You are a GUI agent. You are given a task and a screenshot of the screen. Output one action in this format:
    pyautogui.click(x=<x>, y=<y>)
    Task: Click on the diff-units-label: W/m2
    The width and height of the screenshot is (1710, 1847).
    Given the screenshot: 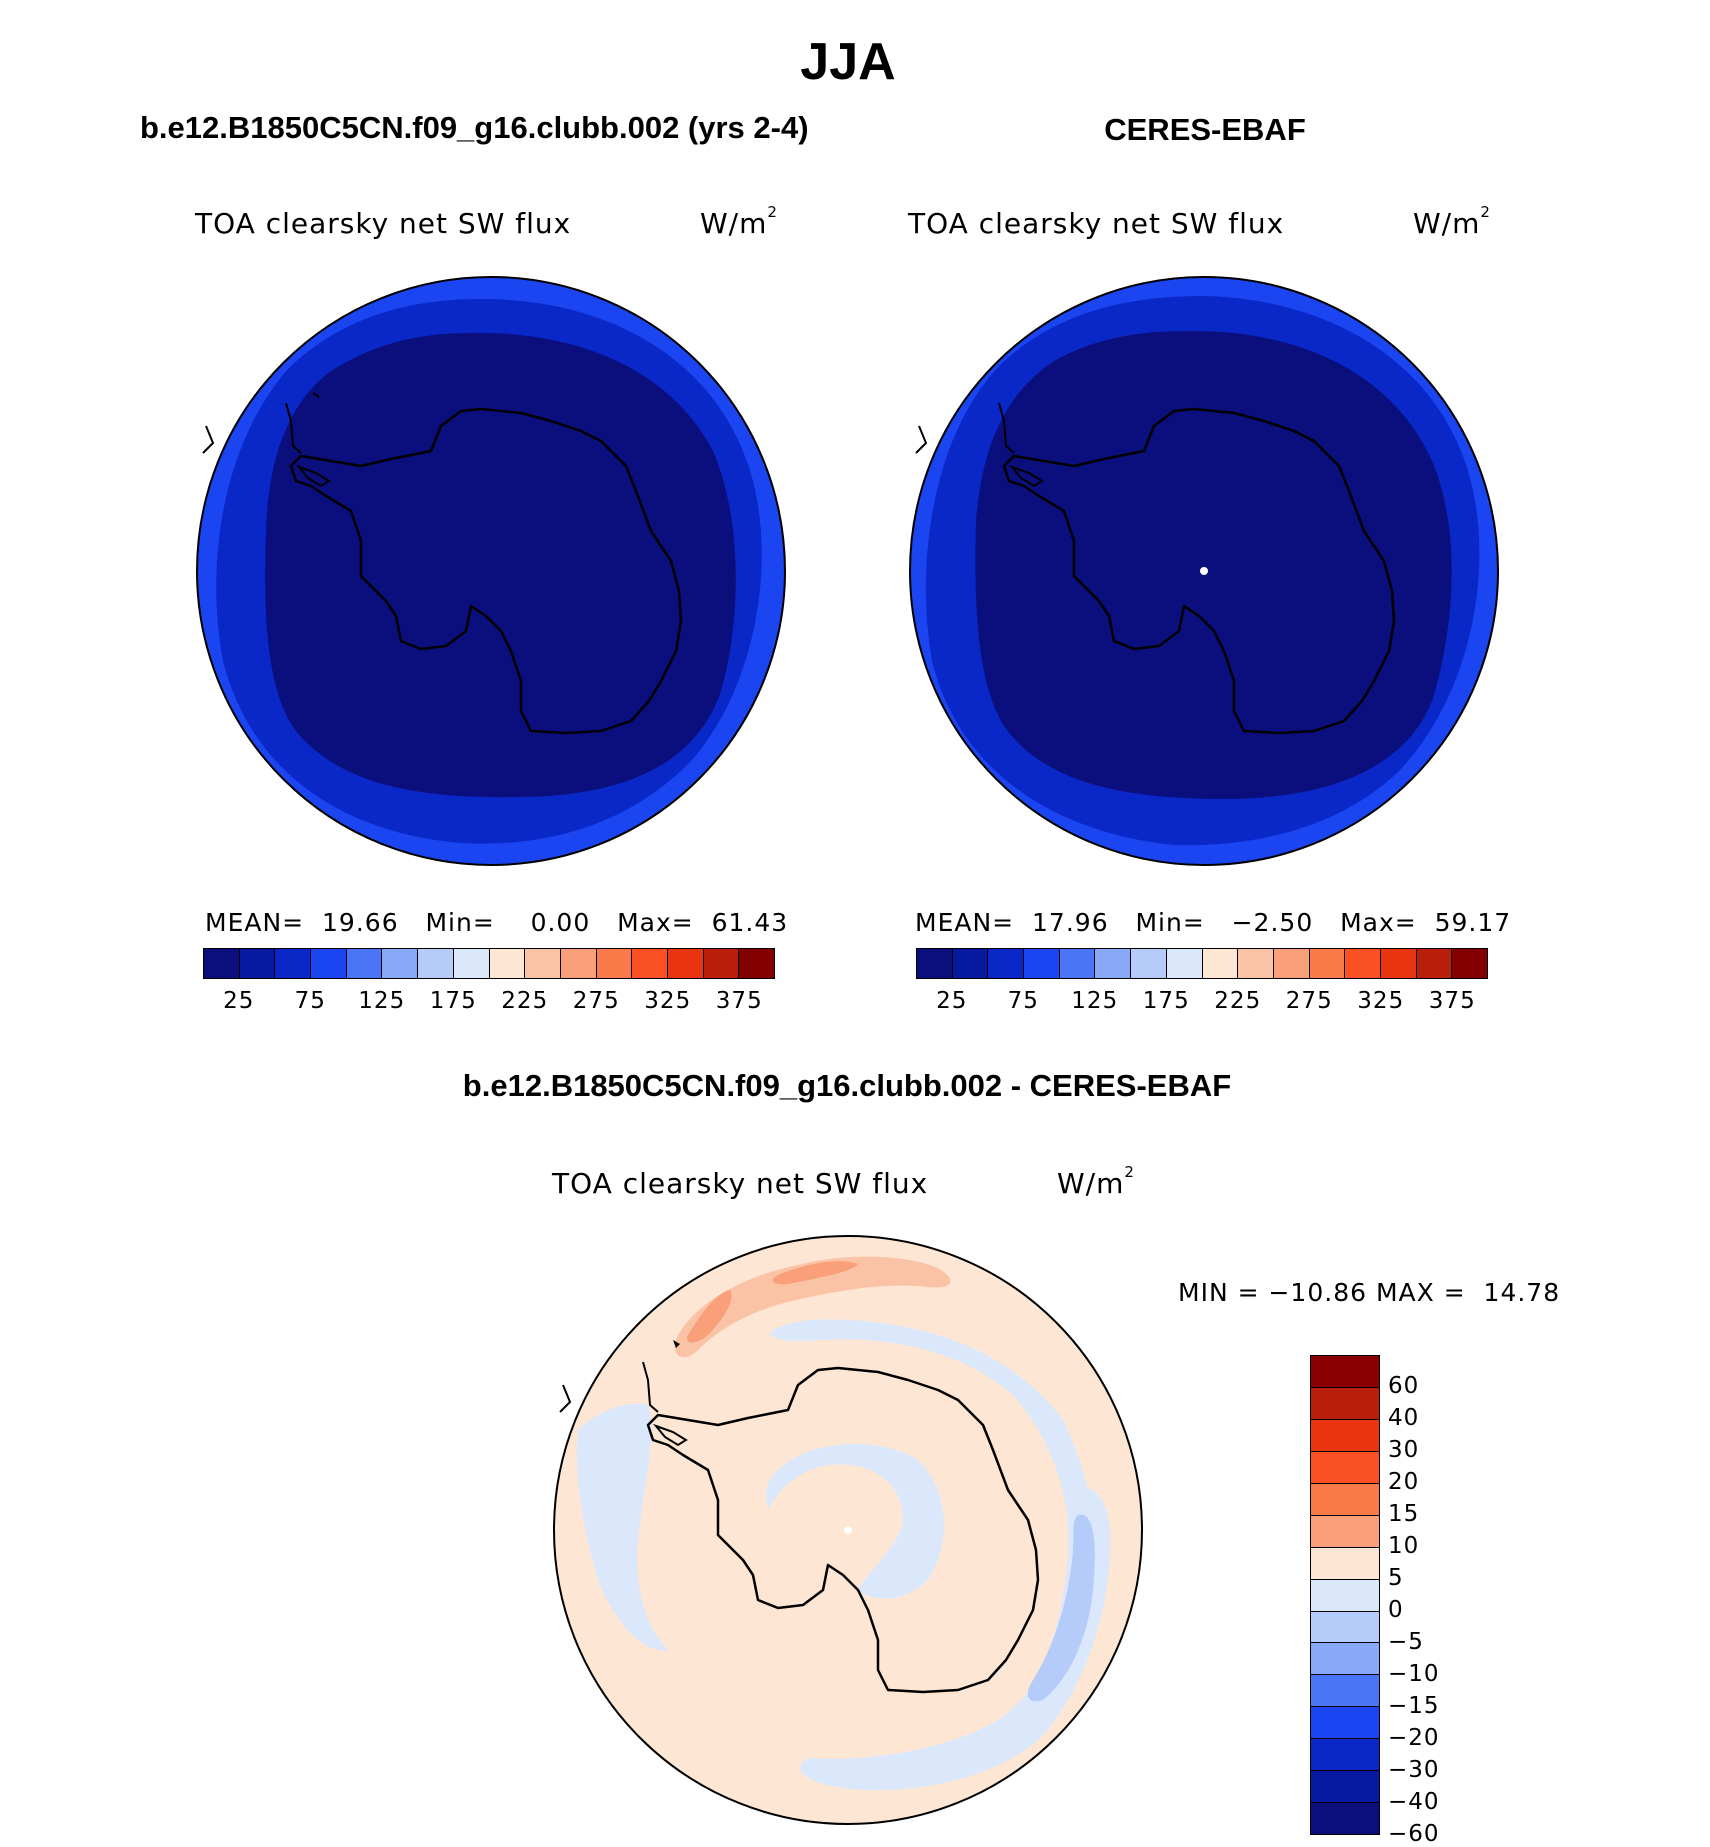 What is the action you would take?
    pyautogui.click(x=1096, y=1181)
    